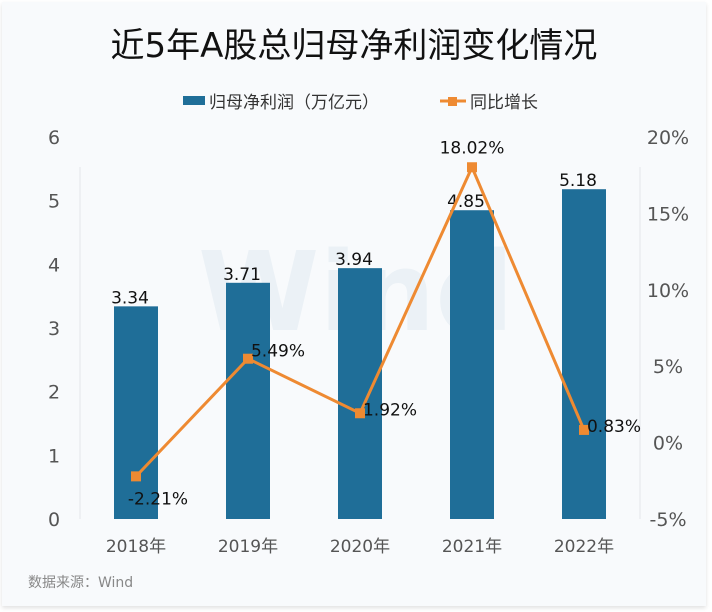  I want to click on x-tick-label: 2022年, so click(584, 547).